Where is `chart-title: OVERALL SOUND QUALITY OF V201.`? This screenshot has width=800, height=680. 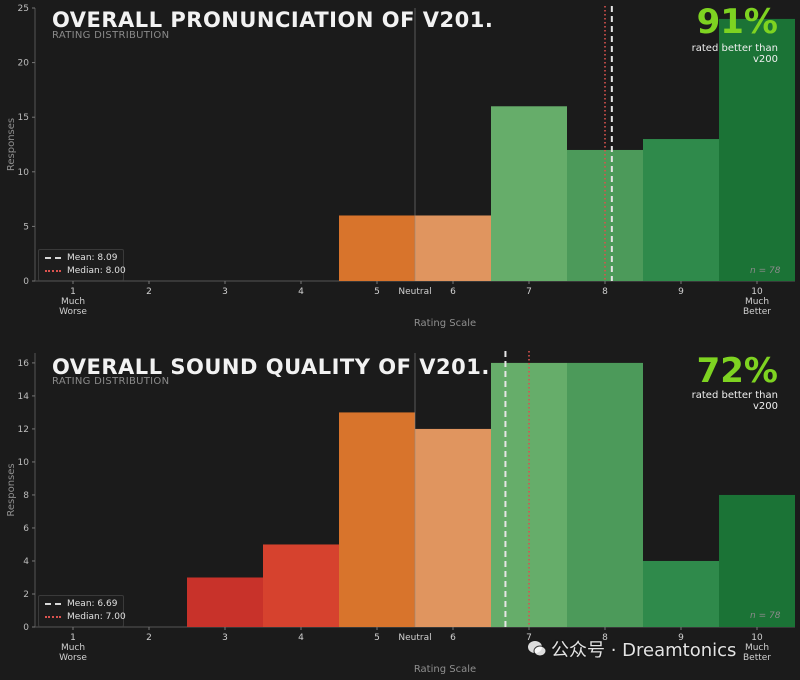
chart-title: OVERALL SOUND QUALITY OF V201. is located at coordinates (271, 367).